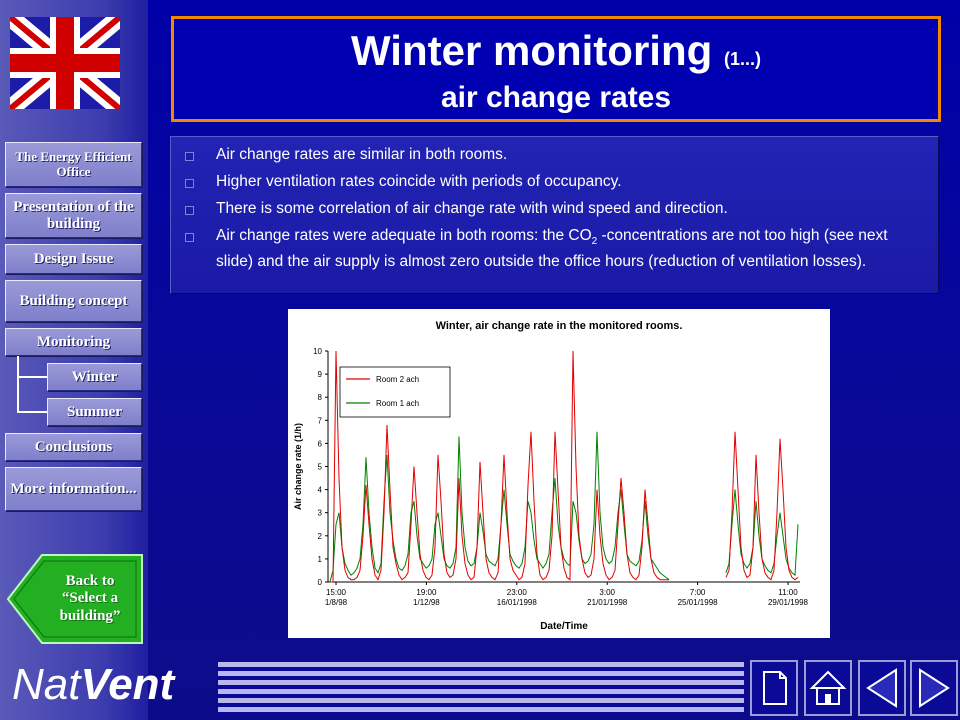 This screenshot has width=960, height=720. I want to click on nav-energy-efficient-office-label: The Energy Efficient Office, so click(73, 164).